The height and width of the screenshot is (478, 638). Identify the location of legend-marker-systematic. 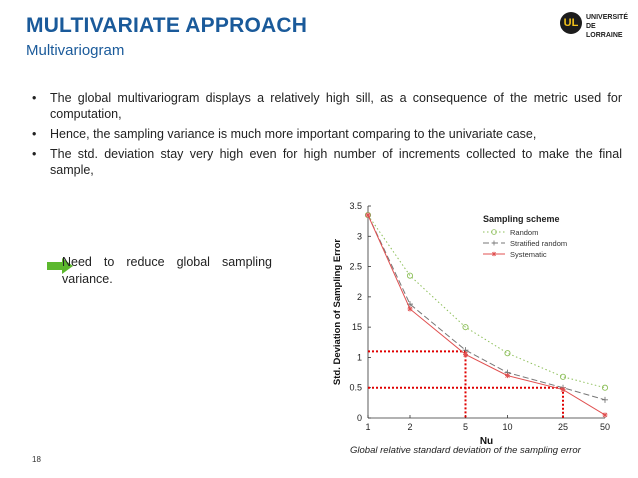
(494, 254).